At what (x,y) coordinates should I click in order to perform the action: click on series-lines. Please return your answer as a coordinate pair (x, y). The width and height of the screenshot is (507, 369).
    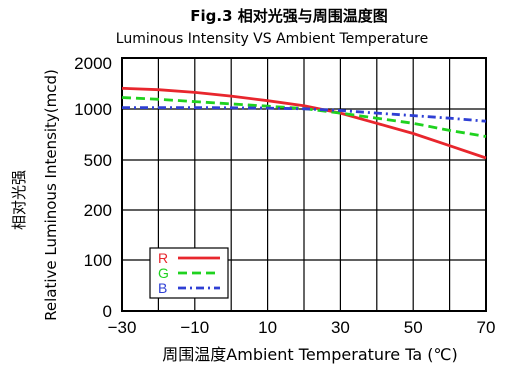
    Looking at the image, I should click on (304, 123).